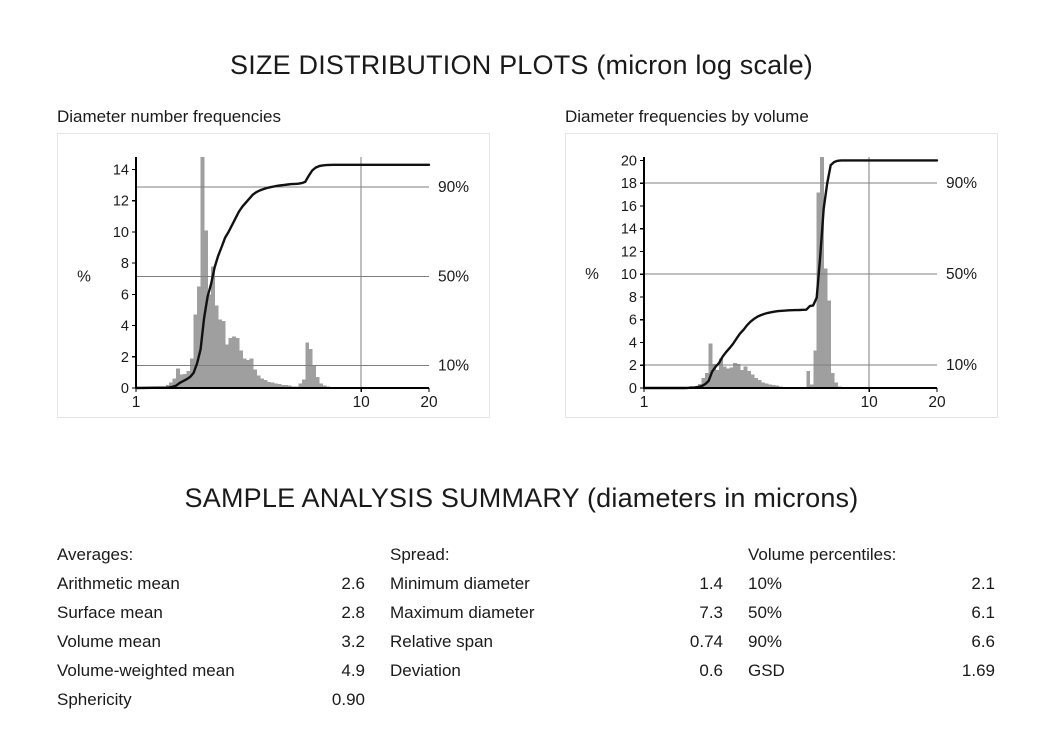 This screenshot has height=751, width=1043. I want to click on row-maximum-diameter: Maximum diameter 7.3, so click(556, 612).